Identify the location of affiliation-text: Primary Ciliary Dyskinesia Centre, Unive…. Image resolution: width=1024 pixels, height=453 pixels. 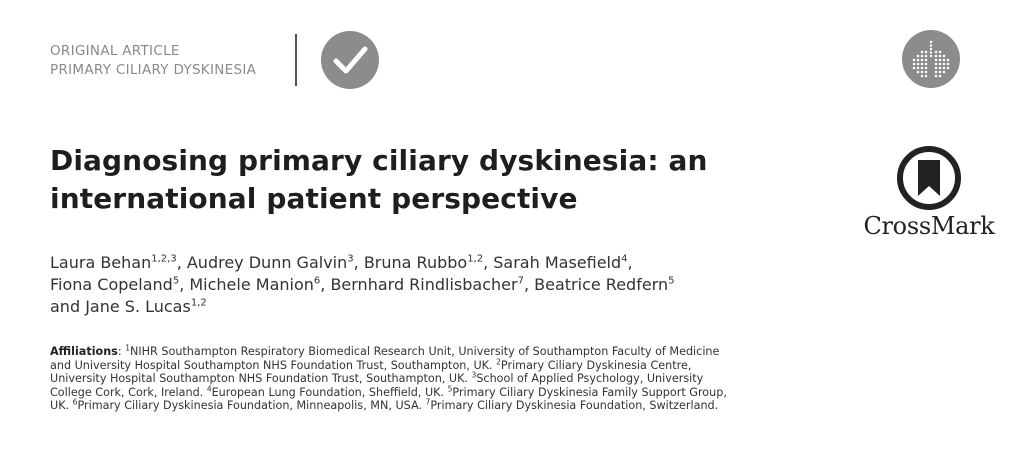
(371, 372).